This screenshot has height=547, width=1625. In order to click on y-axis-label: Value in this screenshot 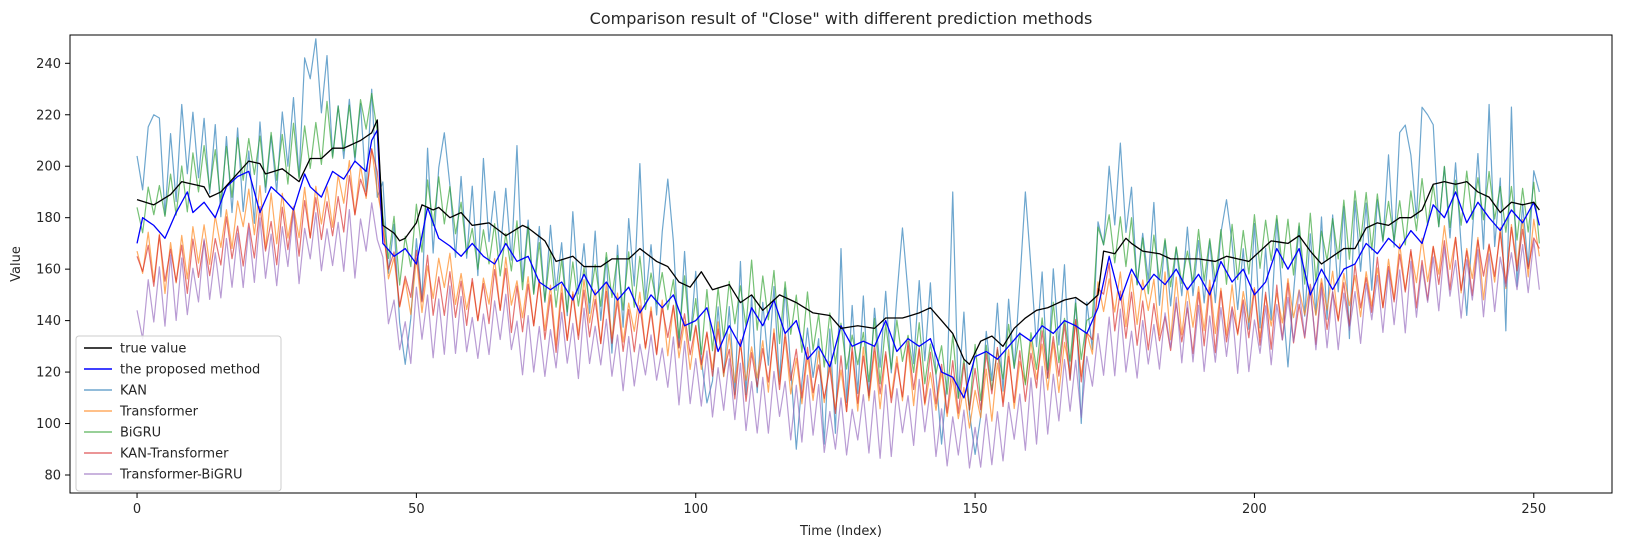, I will do `click(16, 264)`.